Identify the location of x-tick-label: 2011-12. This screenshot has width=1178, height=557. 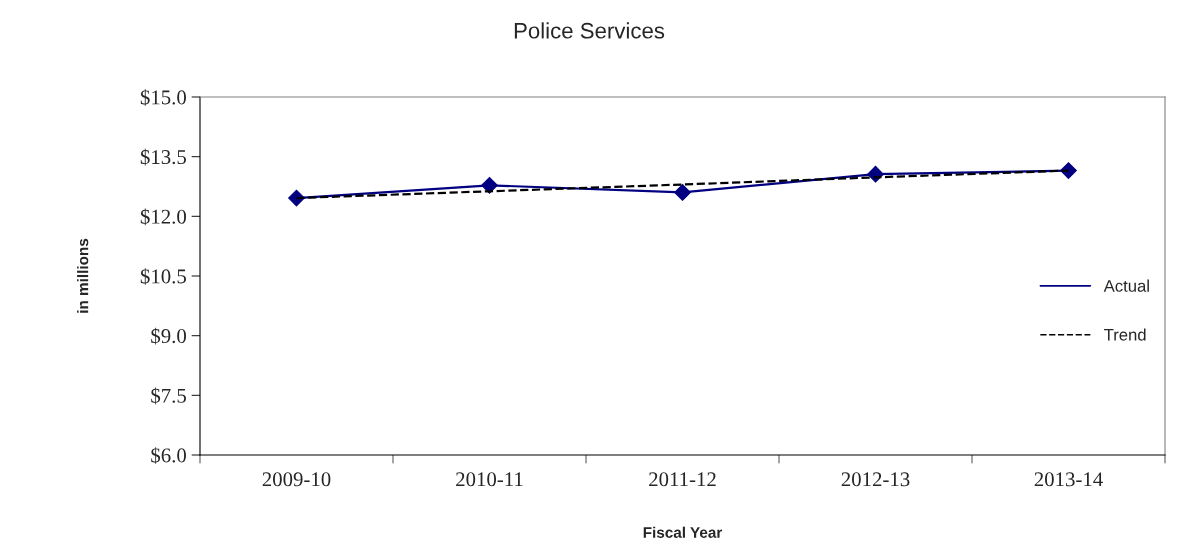
(682, 479).